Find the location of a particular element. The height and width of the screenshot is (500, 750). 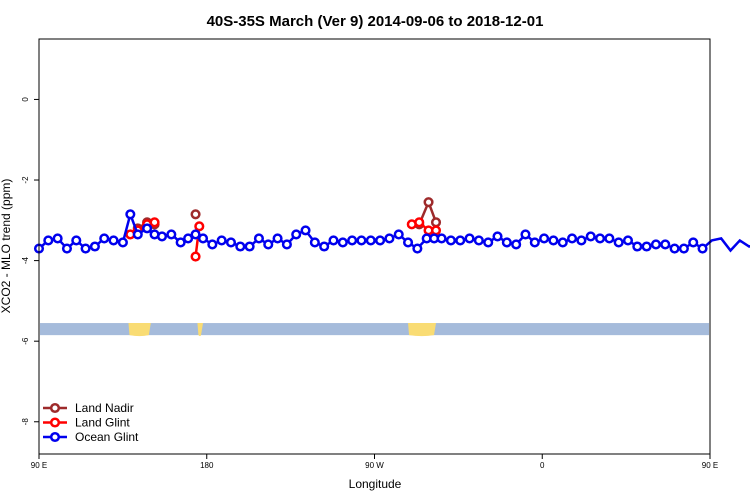

legend-label: Land Glint is located at coordinates (102, 423).